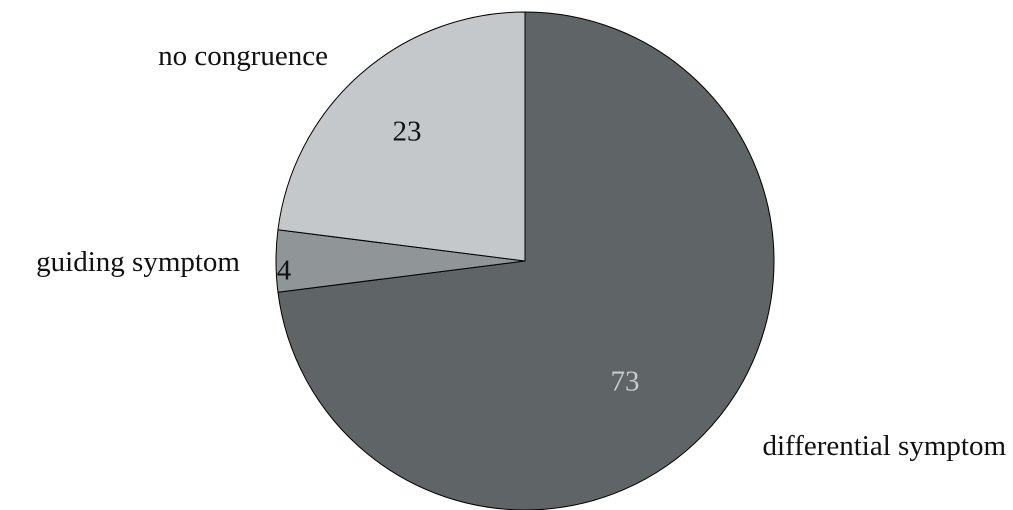 This screenshot has height=510, width=1013. Describe the element at coordinates (243, 56) in the screenshot. I see `slice-label-no-congruence: no congruence` at that location.